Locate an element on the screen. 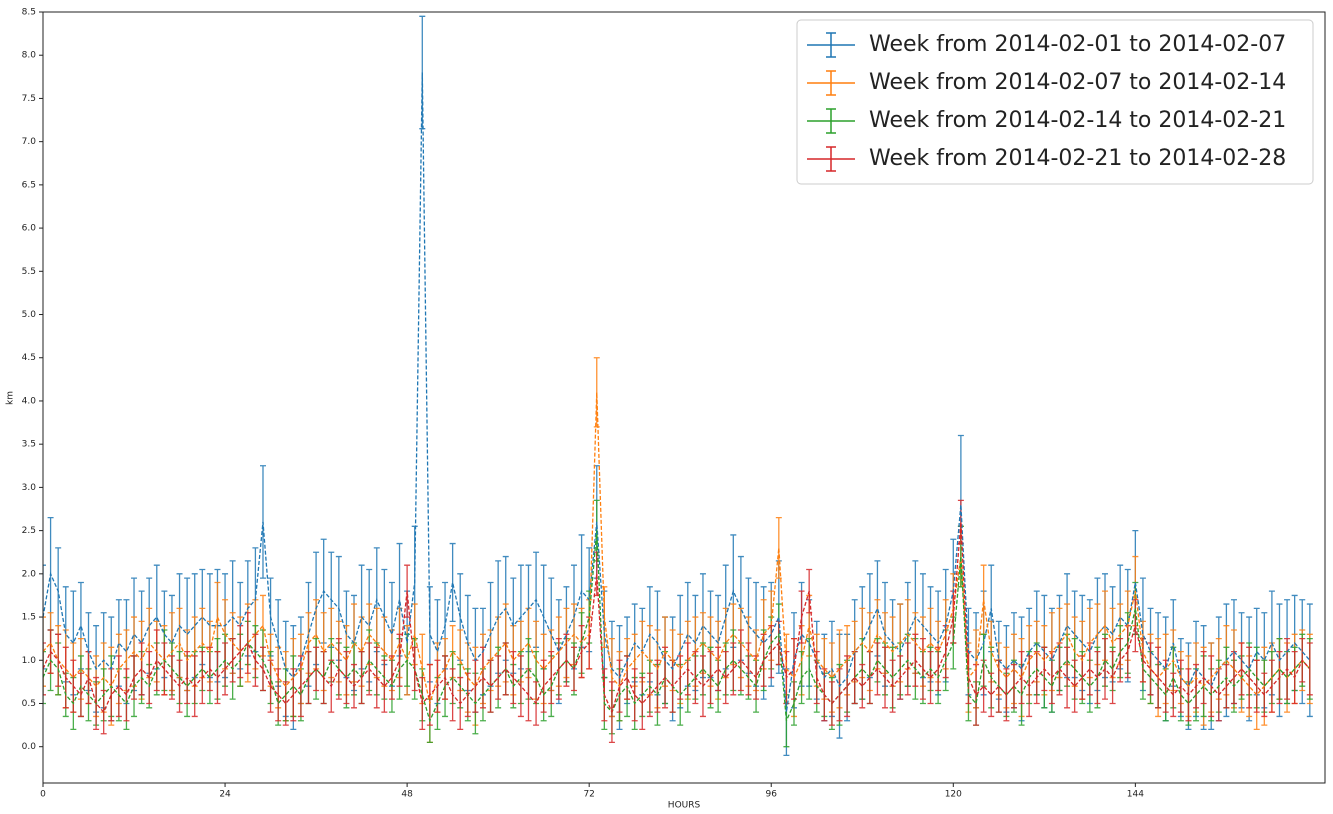 The height and width of the screenshot is (814, 1333). y-axis-label: km is located at coordinates (11, 398).